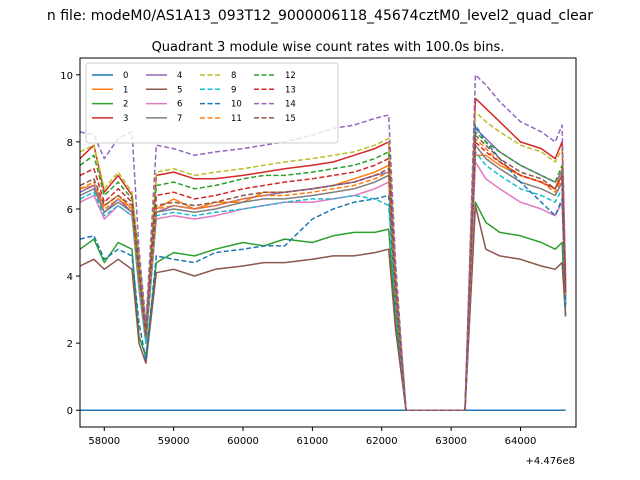  What do you see at coordinates (125, 119) in the screenshot?
I see `legend-label-3: 3` at bounding box center [125, 119].